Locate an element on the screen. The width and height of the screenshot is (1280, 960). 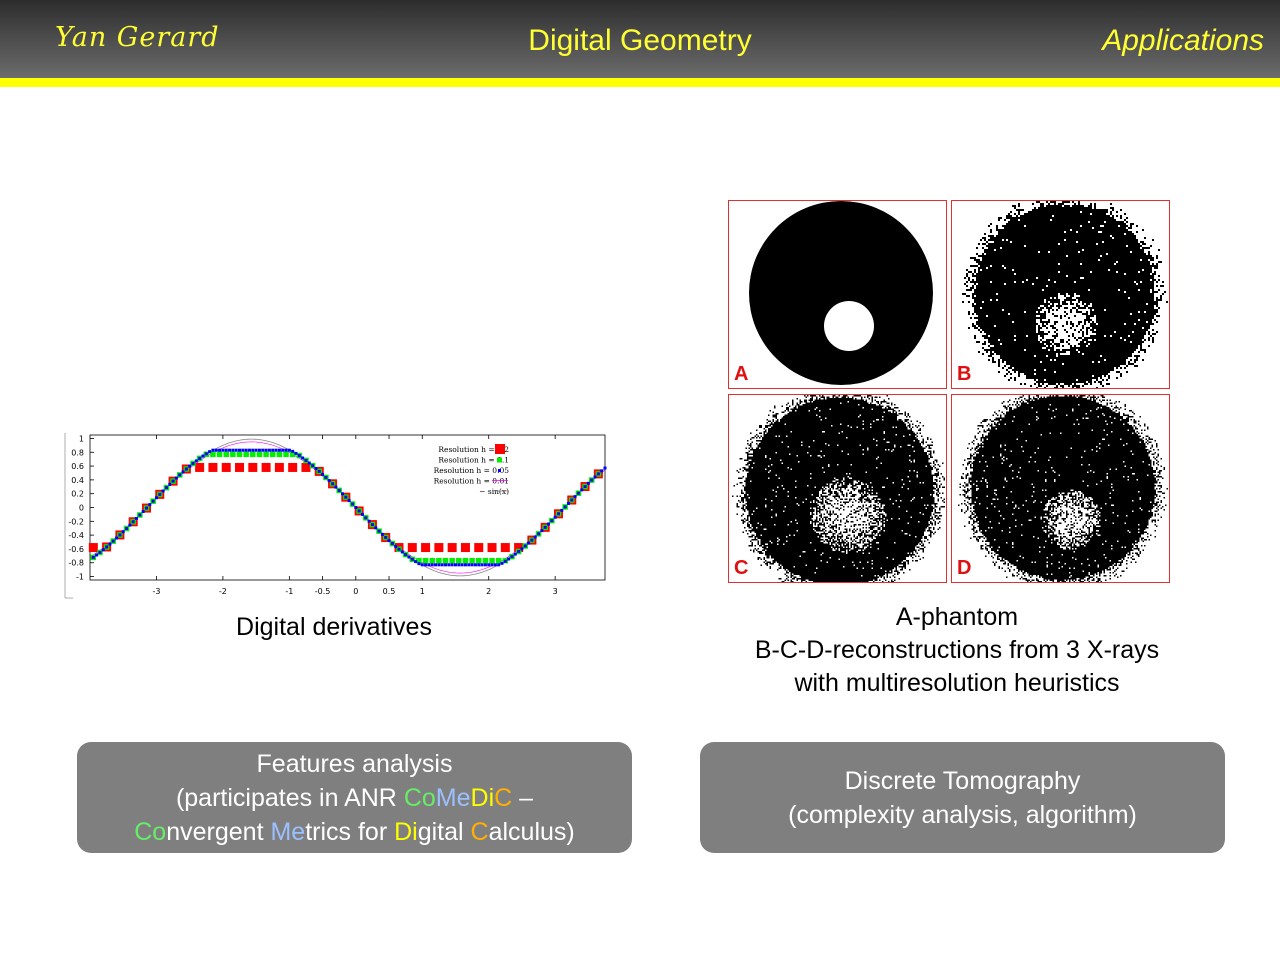
word-di: Di is located at coordinates (406, 832).